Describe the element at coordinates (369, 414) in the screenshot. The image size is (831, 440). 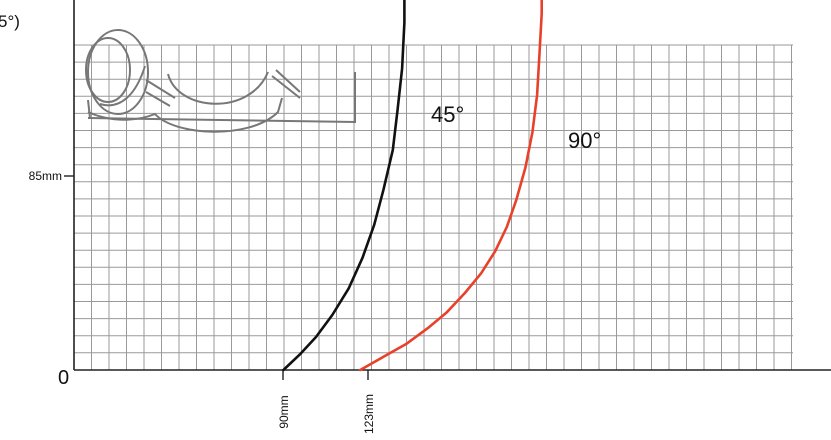
I see `x-tick-label: 123mm` at that location.